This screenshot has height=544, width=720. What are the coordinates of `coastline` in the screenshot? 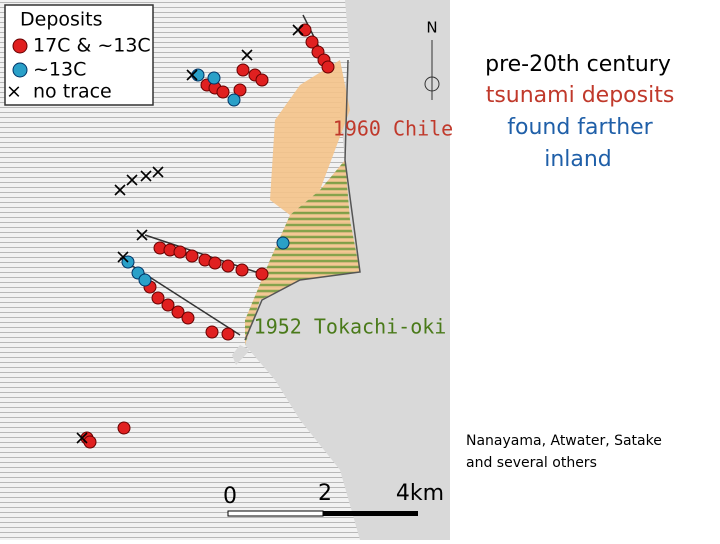 It's located at (302, 200).